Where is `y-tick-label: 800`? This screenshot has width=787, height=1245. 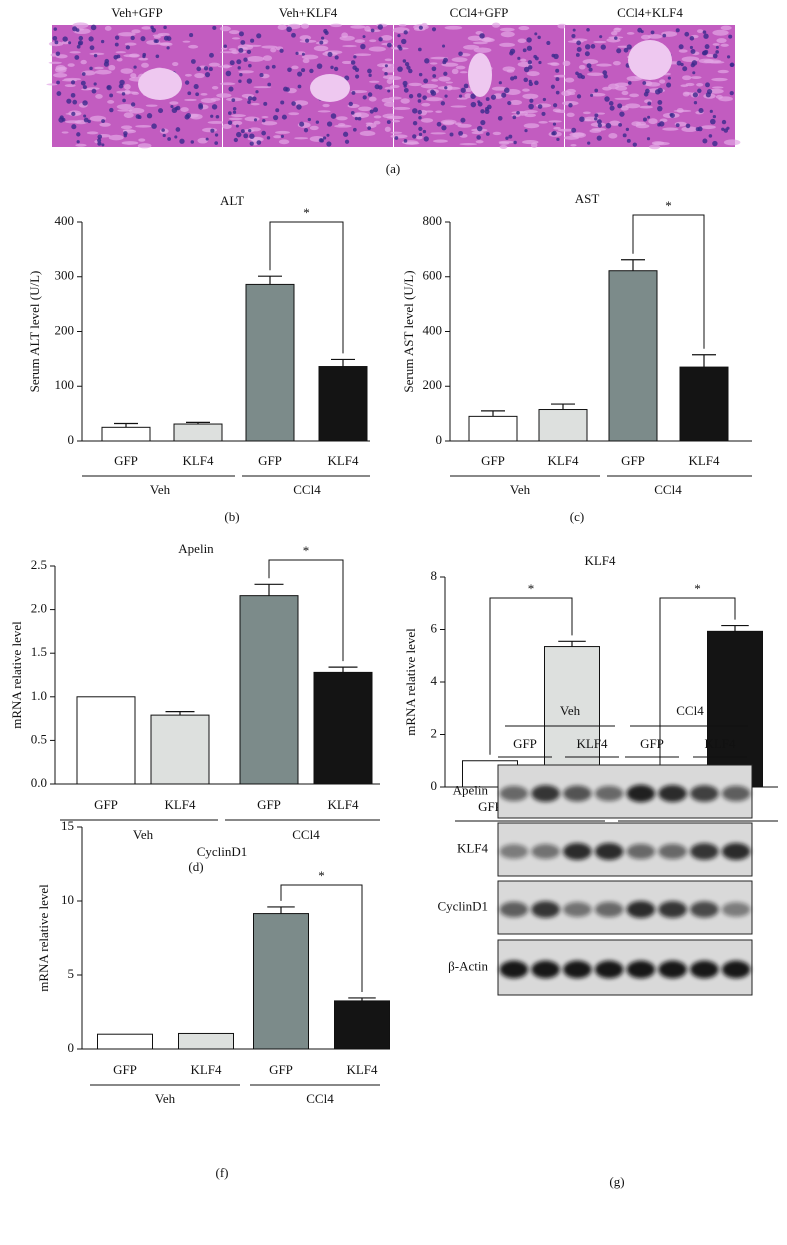 y-tick-label: 800 is located at coordinates (433, 220).